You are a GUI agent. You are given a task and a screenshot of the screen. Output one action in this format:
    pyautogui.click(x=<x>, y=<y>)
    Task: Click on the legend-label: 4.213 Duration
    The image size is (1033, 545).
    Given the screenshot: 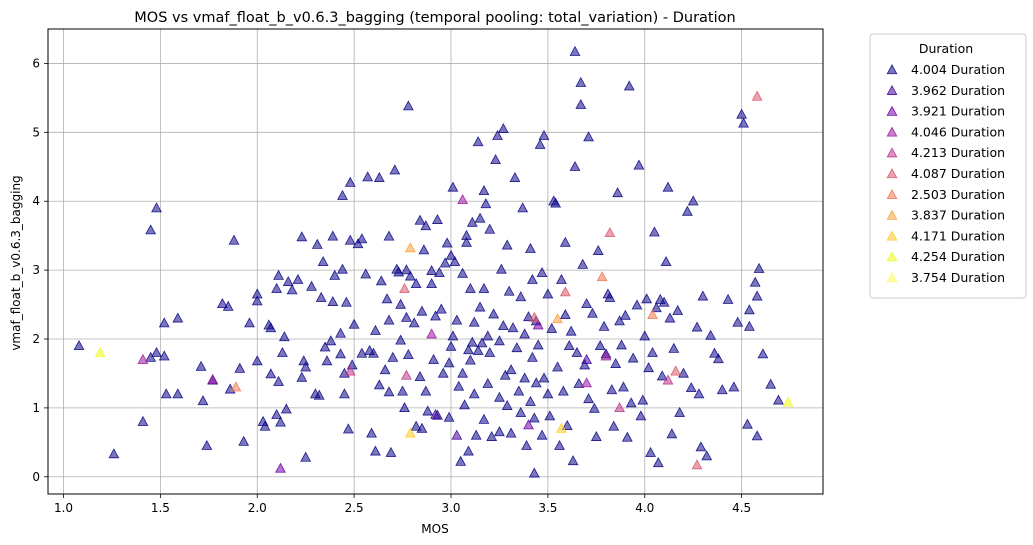 What is the action you would take?
    pyautogui.click(x=958, y=152)
    